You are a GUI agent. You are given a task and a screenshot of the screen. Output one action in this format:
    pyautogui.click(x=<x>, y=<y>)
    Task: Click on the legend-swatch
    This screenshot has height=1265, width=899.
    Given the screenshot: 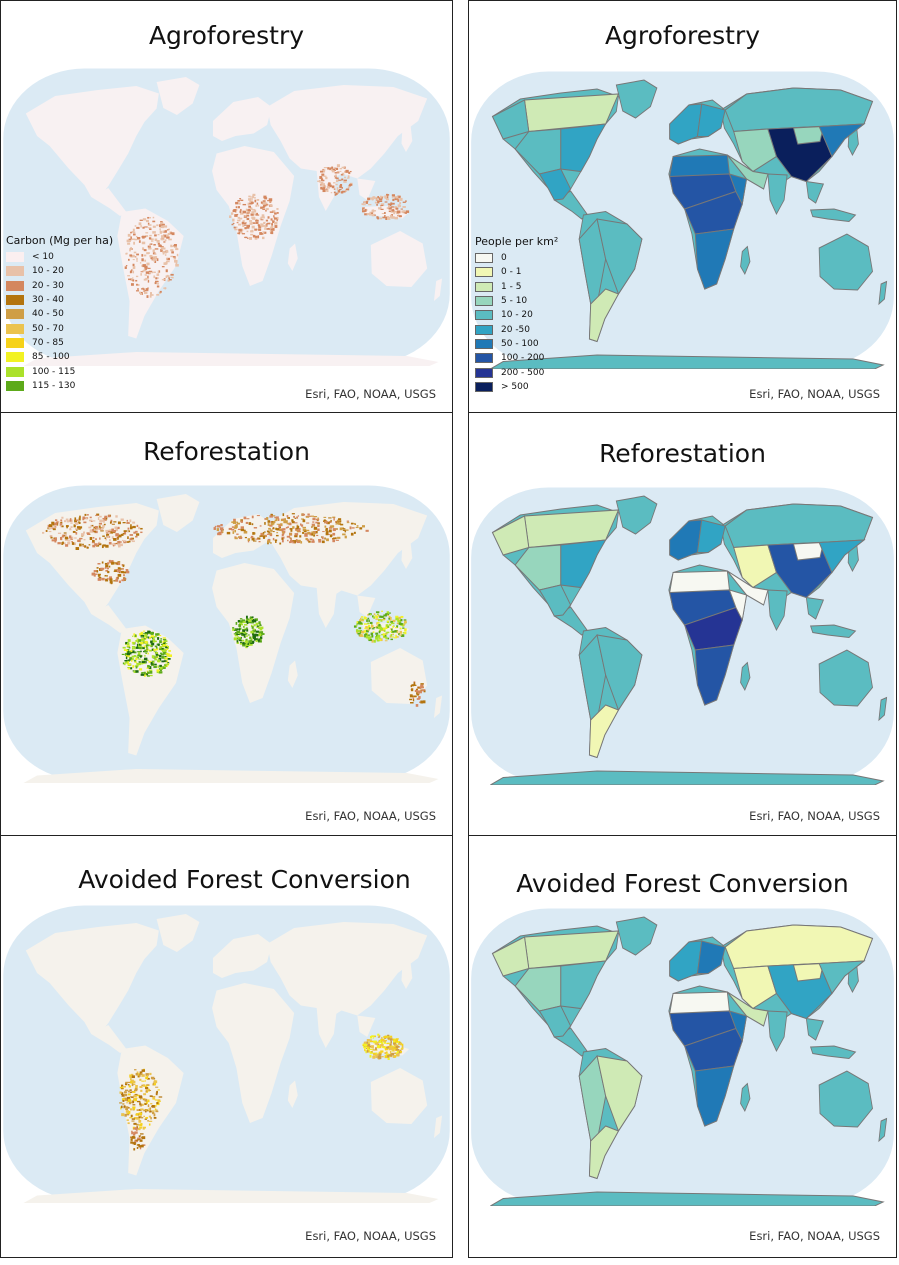 What is the action you would take?
    pyautogui.click(x=484, y=343)
    